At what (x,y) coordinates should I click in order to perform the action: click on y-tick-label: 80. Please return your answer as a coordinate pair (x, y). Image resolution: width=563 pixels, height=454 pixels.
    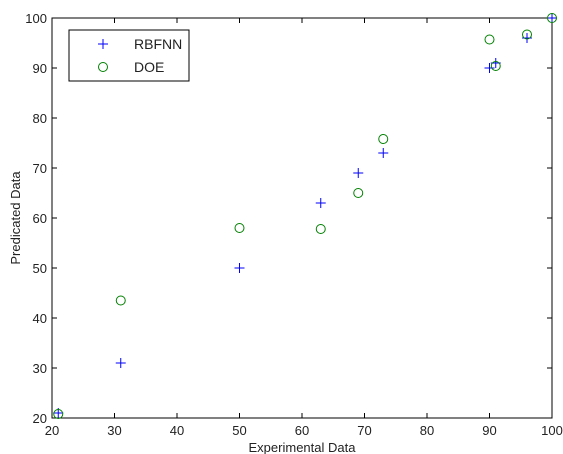
    Looking at the image, I should click on (40, 118).